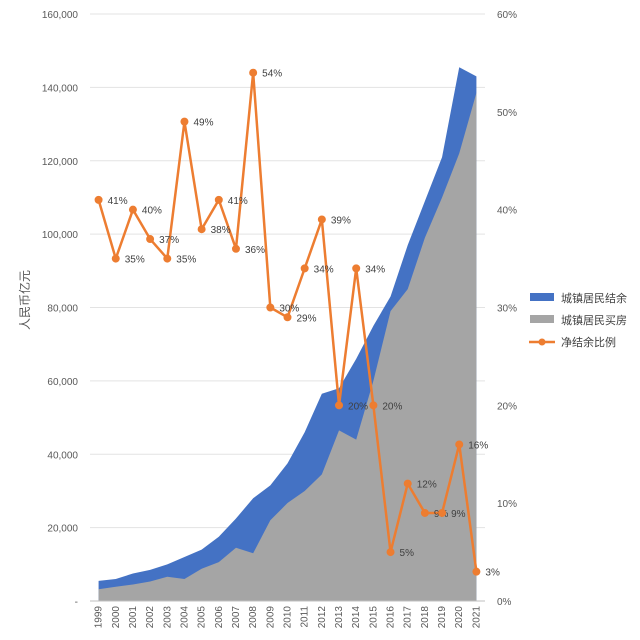  What do you see at coordinates (169, 240) in the screenshot?
I see `data-label: 37%` at bounding box center [169, 240].